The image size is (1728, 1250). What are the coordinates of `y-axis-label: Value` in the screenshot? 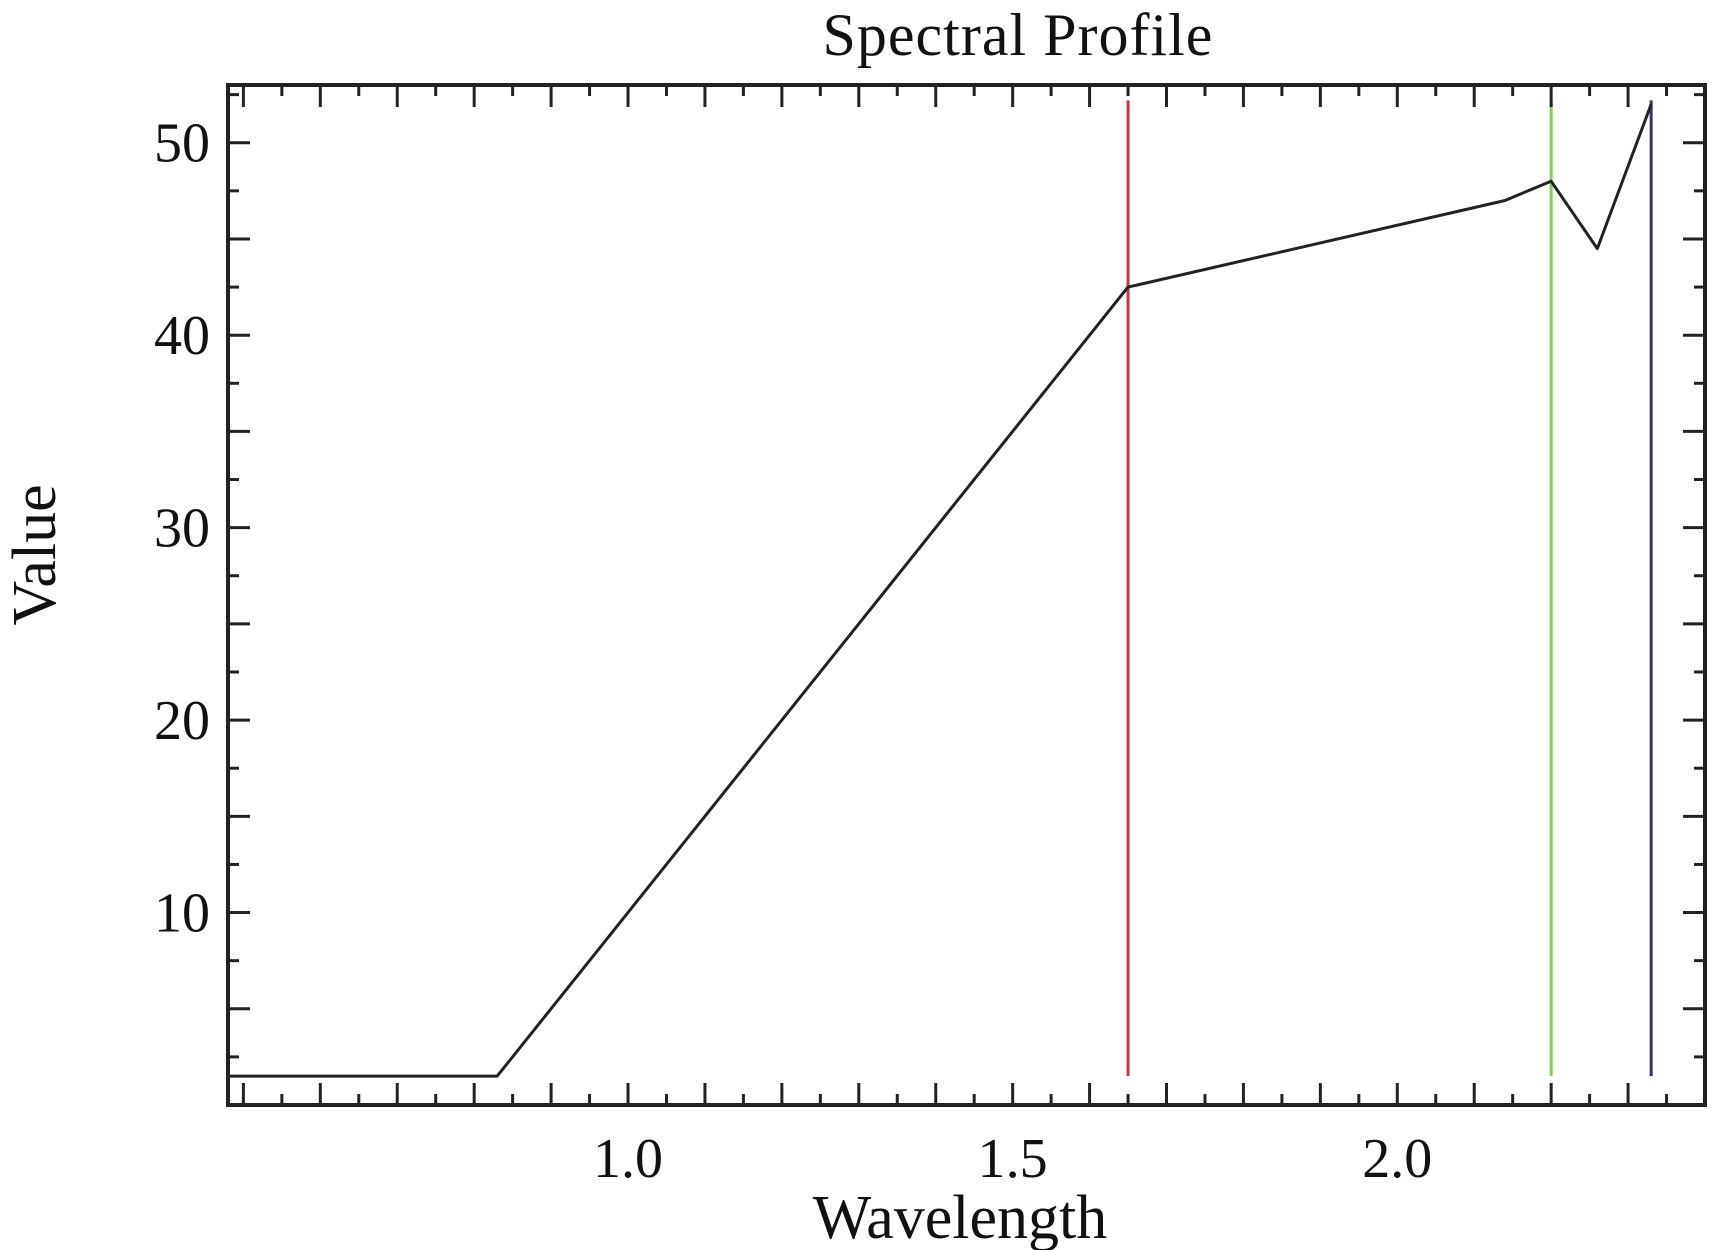 It's located at (35, 554).